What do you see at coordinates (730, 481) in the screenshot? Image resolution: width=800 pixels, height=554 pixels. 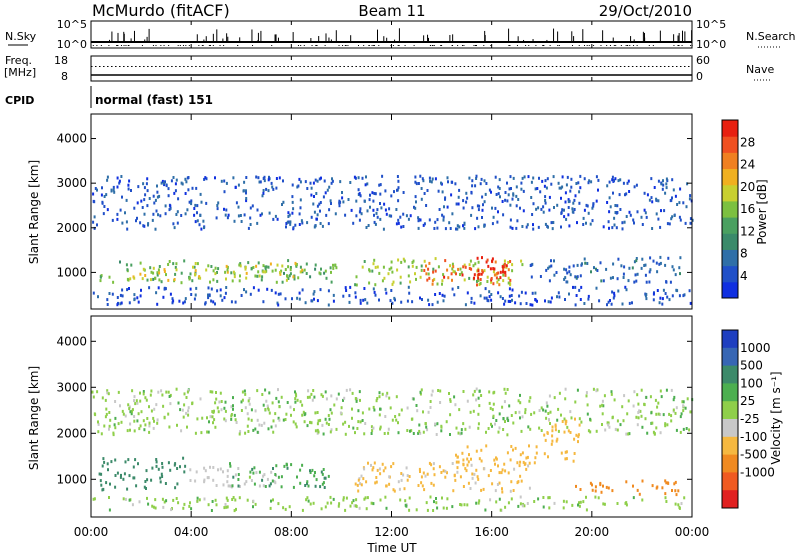 I see `velocity-colorbar-swatch` at bounding box center [730, 481].